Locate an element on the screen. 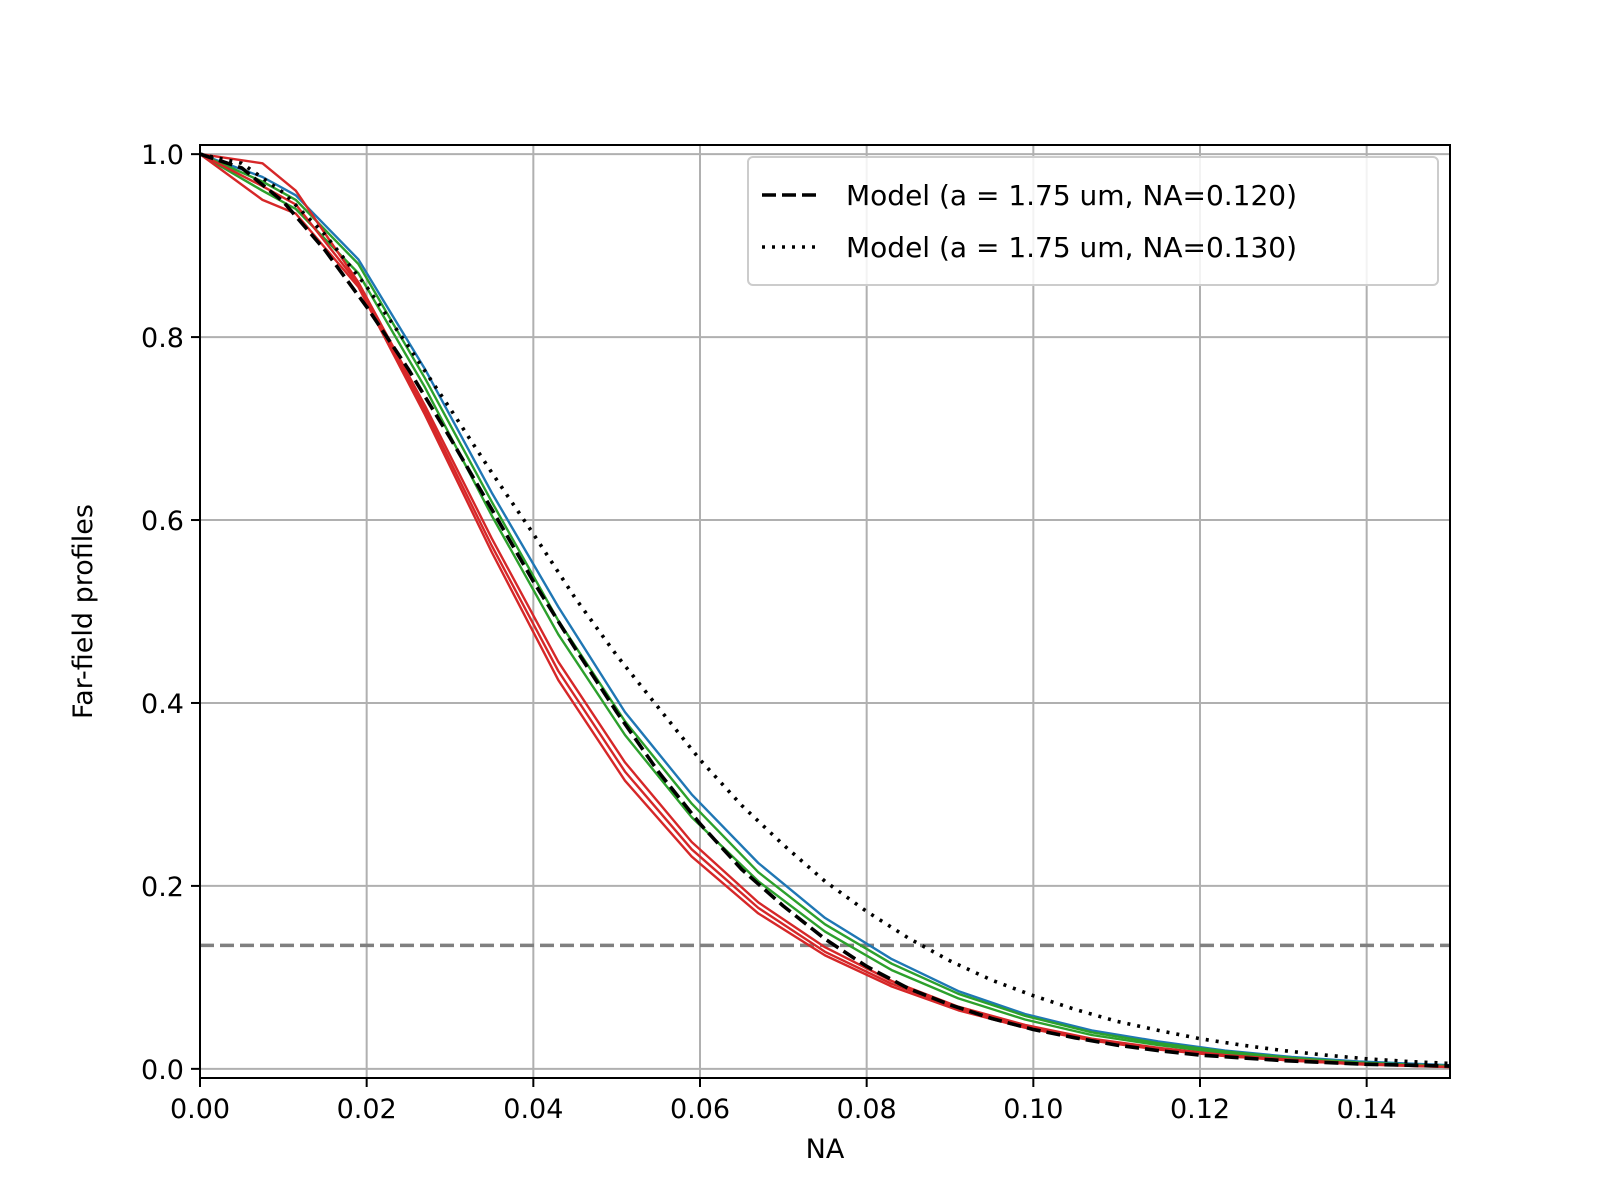  legend-label: Model (a = 1.75 um, NA=0.130) is located at coordinates (1071, 247).